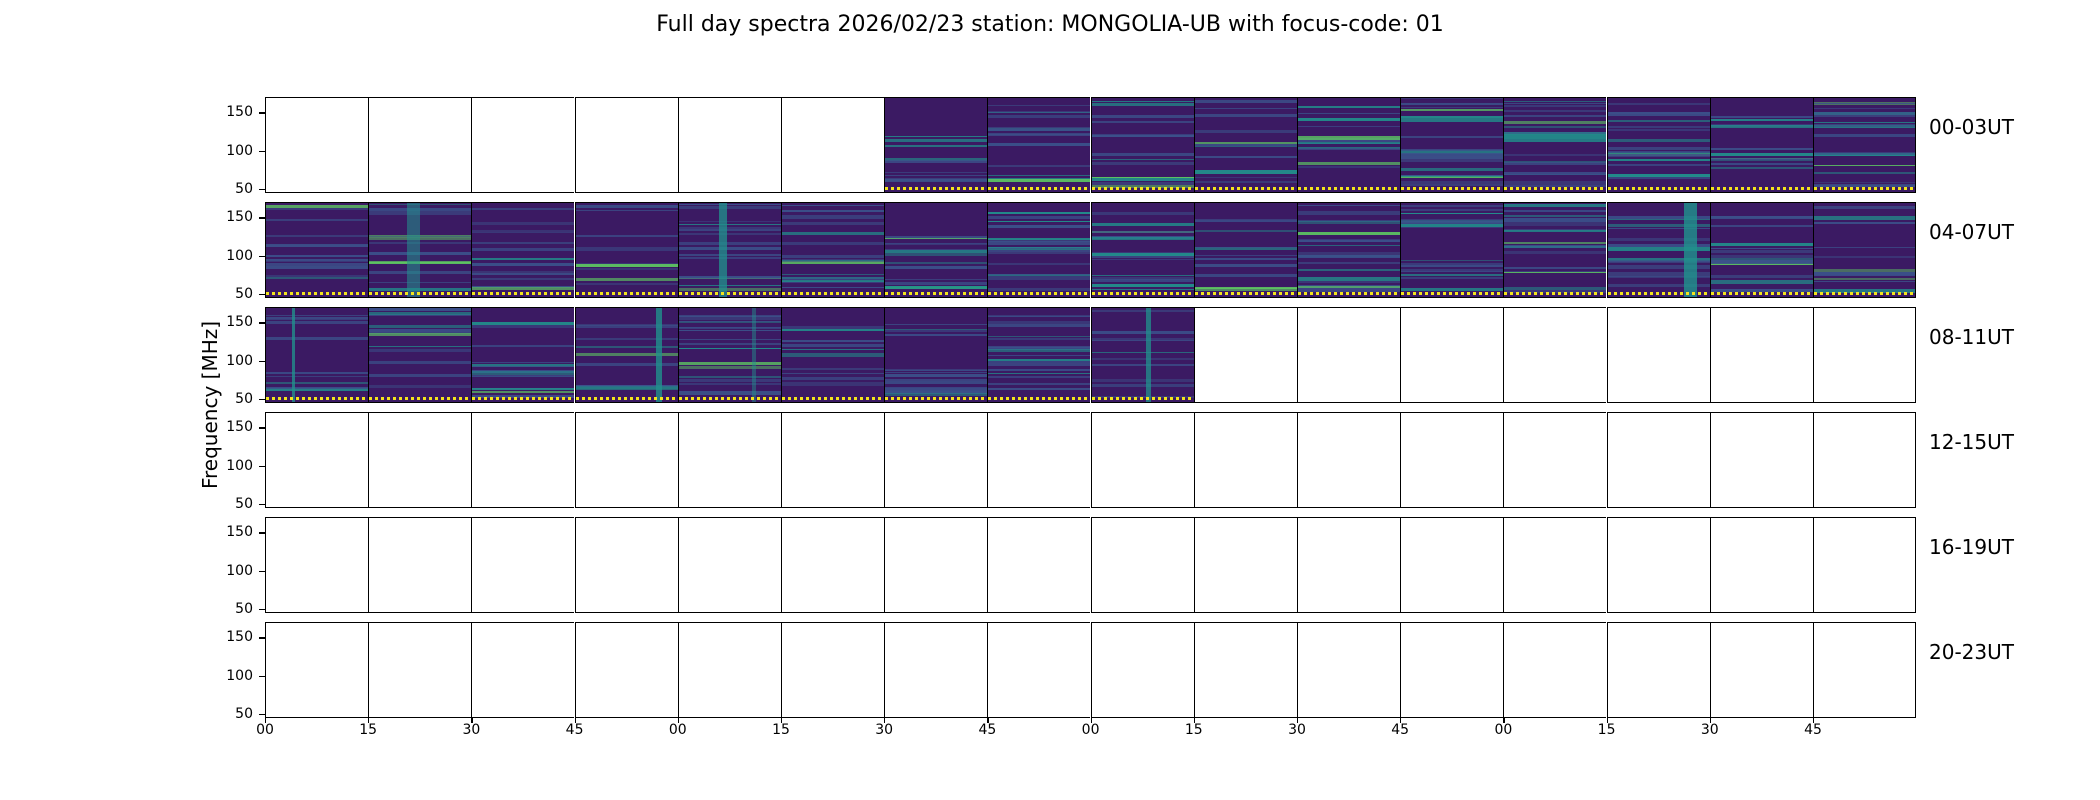 Image resolution: width=2100 pixels, height=800 pixels. What do you see at coordinates (239, 255) in the screenshot?
I see `y-tick-label: 100` at bounding box center [239, 255].